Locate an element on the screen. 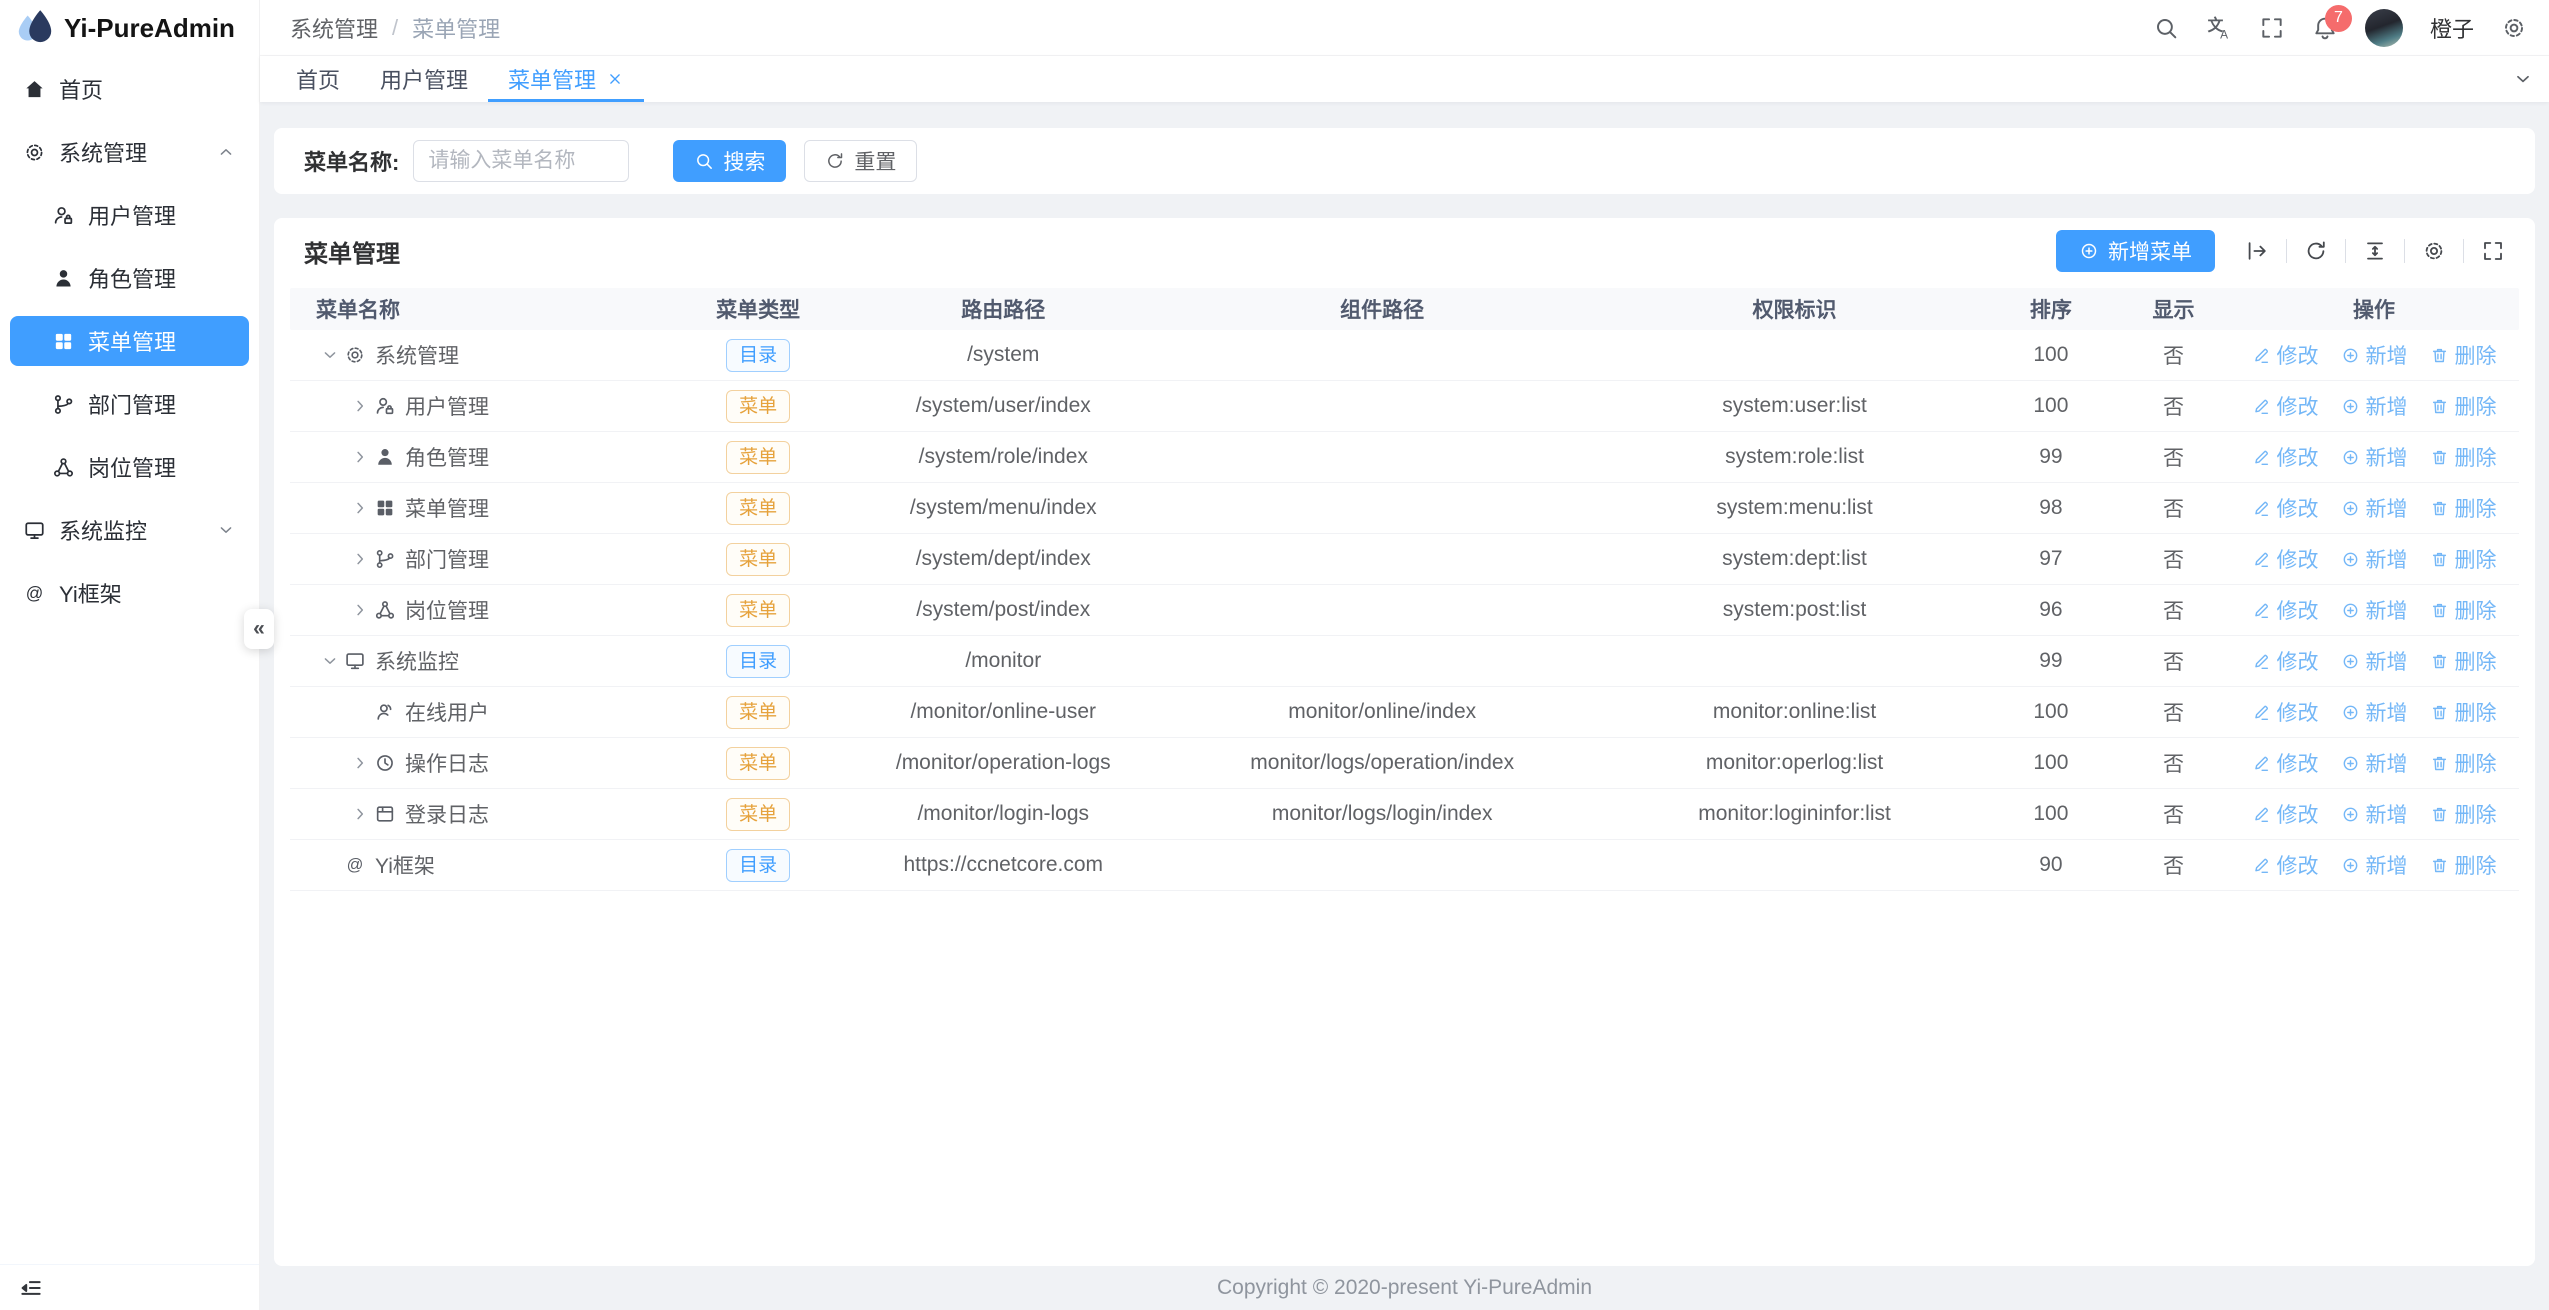 The height and width of the screenshot is (1310, 2549). add-menu-button: 新增菜单 is located at coordinates (2135, 251).